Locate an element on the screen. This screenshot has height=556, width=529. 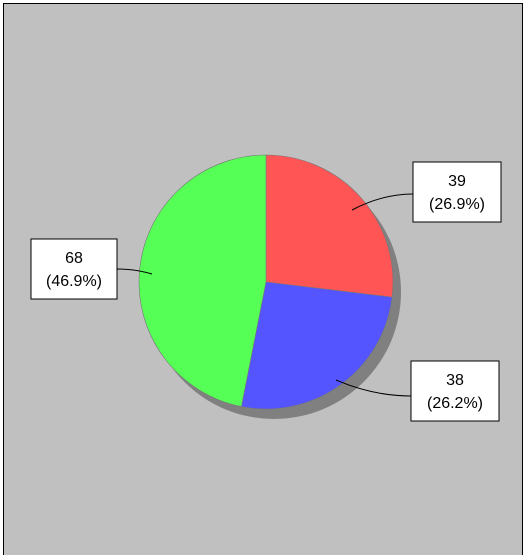
data-label-value: 38 is located at coordinates (455, 380).